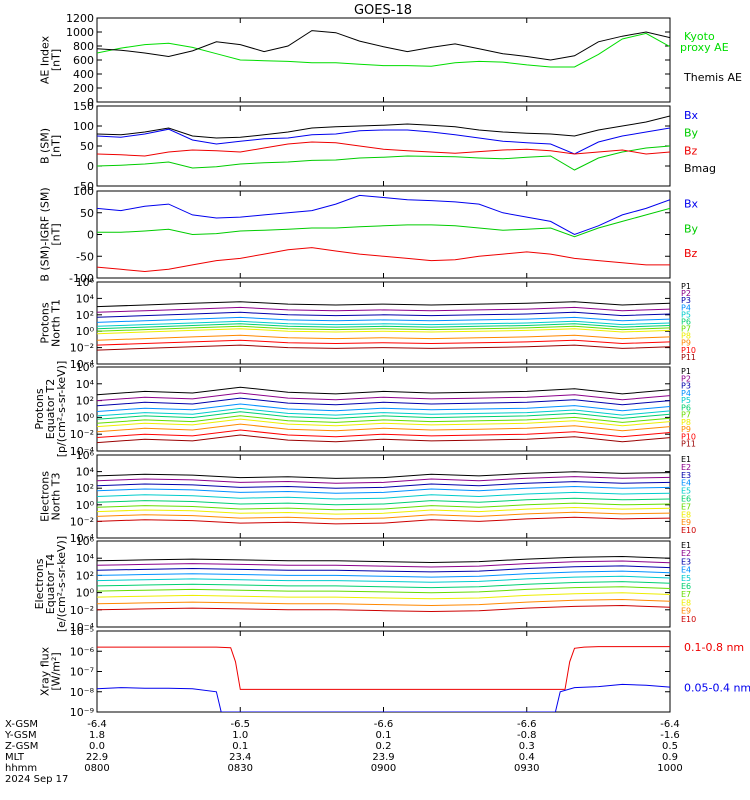 The width and height of the screenshot is (750, 800). Describe the element at coordinates (45, 496) in the screenshot. I see `y-axis-label-line: Electrons` at that location.